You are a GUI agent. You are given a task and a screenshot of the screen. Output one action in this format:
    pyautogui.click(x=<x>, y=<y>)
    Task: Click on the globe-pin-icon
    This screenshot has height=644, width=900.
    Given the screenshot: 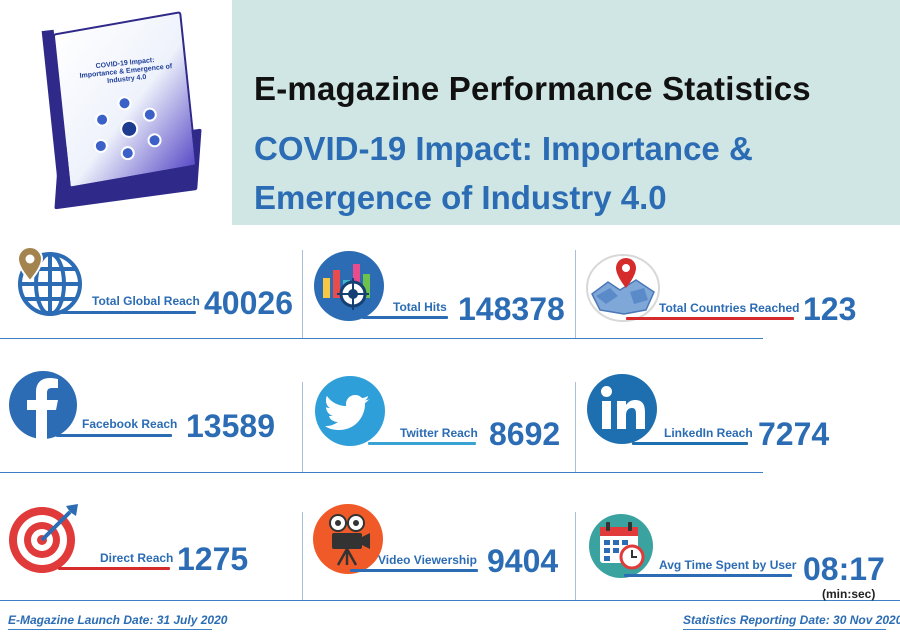 What is the action you would take?
    pyautogui.click(x=49, y=280)
    